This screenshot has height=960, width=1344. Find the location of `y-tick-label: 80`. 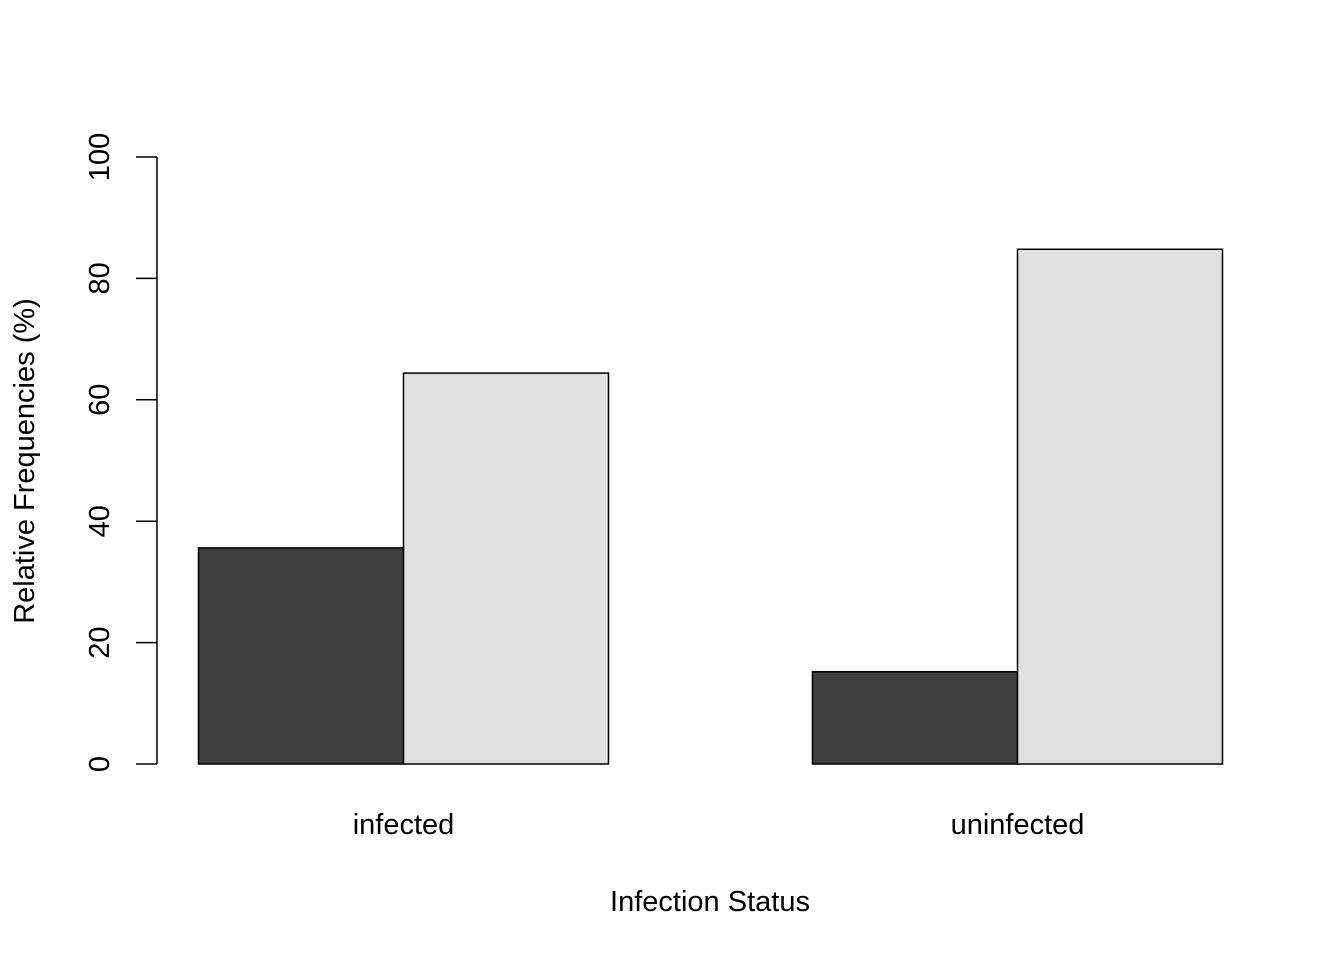

y-tick-label: 80 is located at coordinates (100, 278).